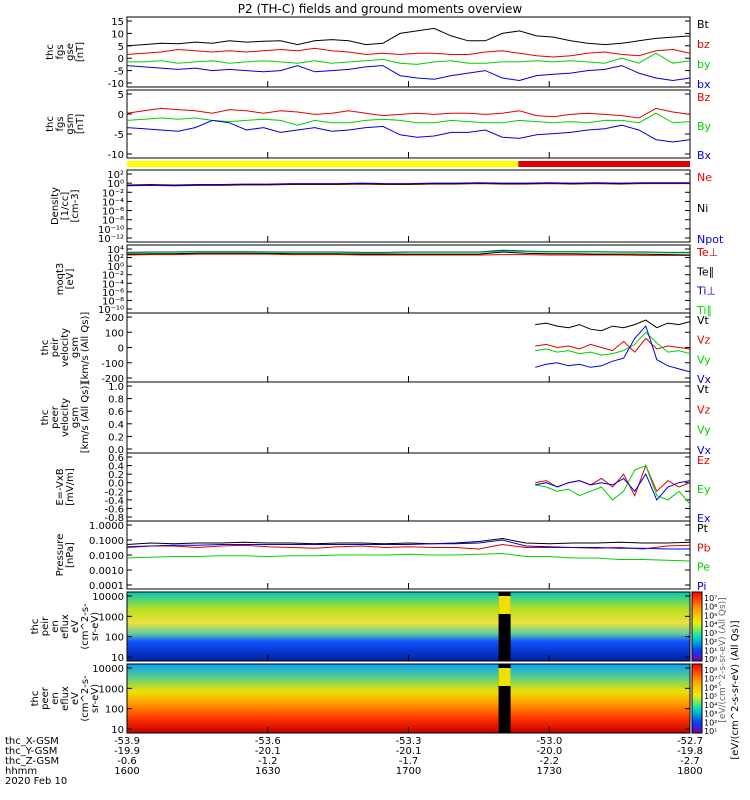  I want to click on legend-Vz: Vz, so click(704, 340).